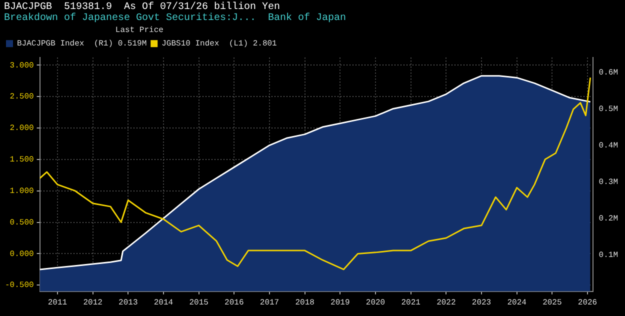 The image size is (625, 316). I want to click on y-tick-label: 1.500, so click(22, 160).